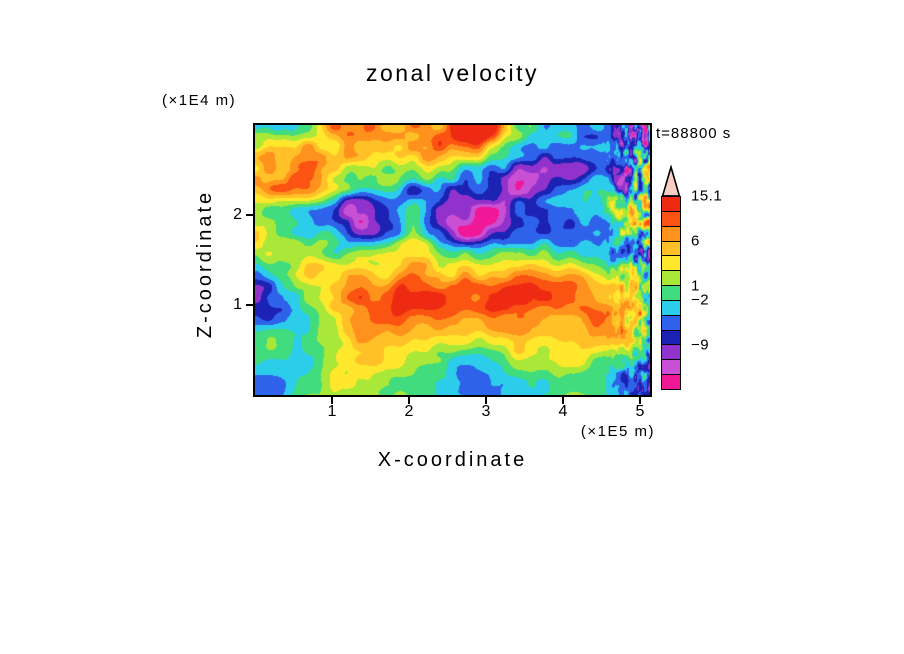 The height and width of the screenshot is (654, 904). Describe the element at coordinates (707, 196) in the screenshot. I see `colorbar-tick-label: 15.1` at that location.